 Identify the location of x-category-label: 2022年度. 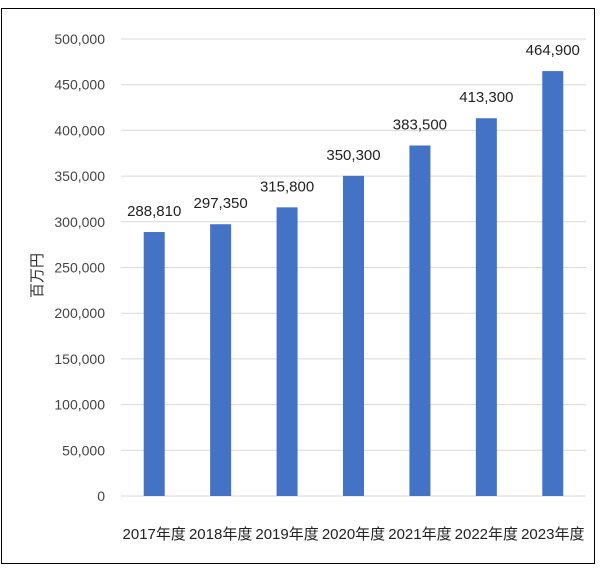
(486, 534).